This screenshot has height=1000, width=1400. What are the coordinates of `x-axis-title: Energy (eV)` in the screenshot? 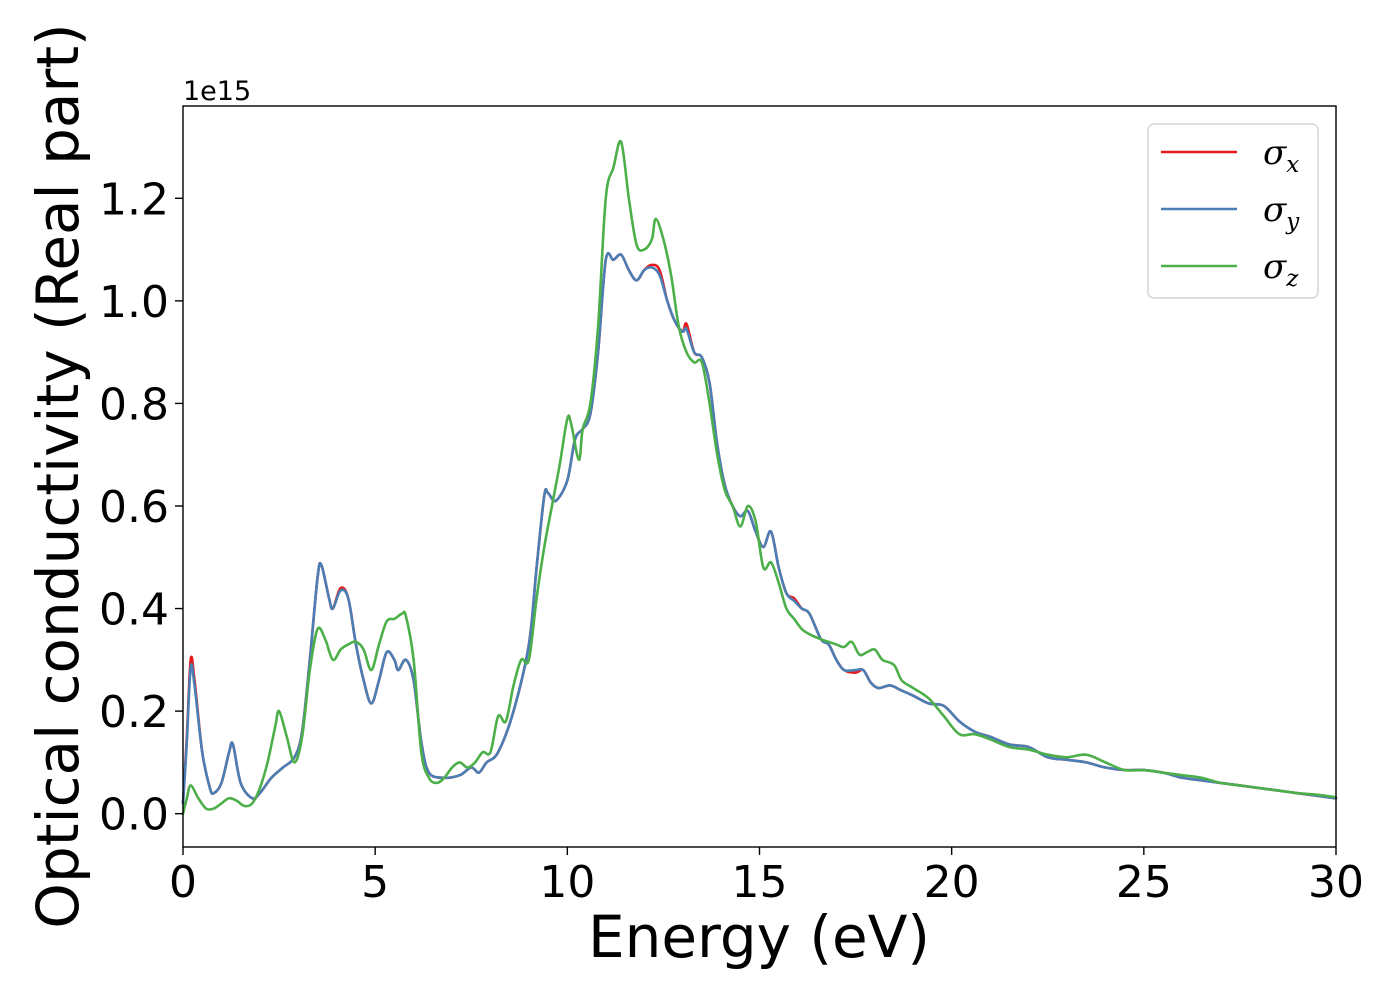 It's located at (759, 937).